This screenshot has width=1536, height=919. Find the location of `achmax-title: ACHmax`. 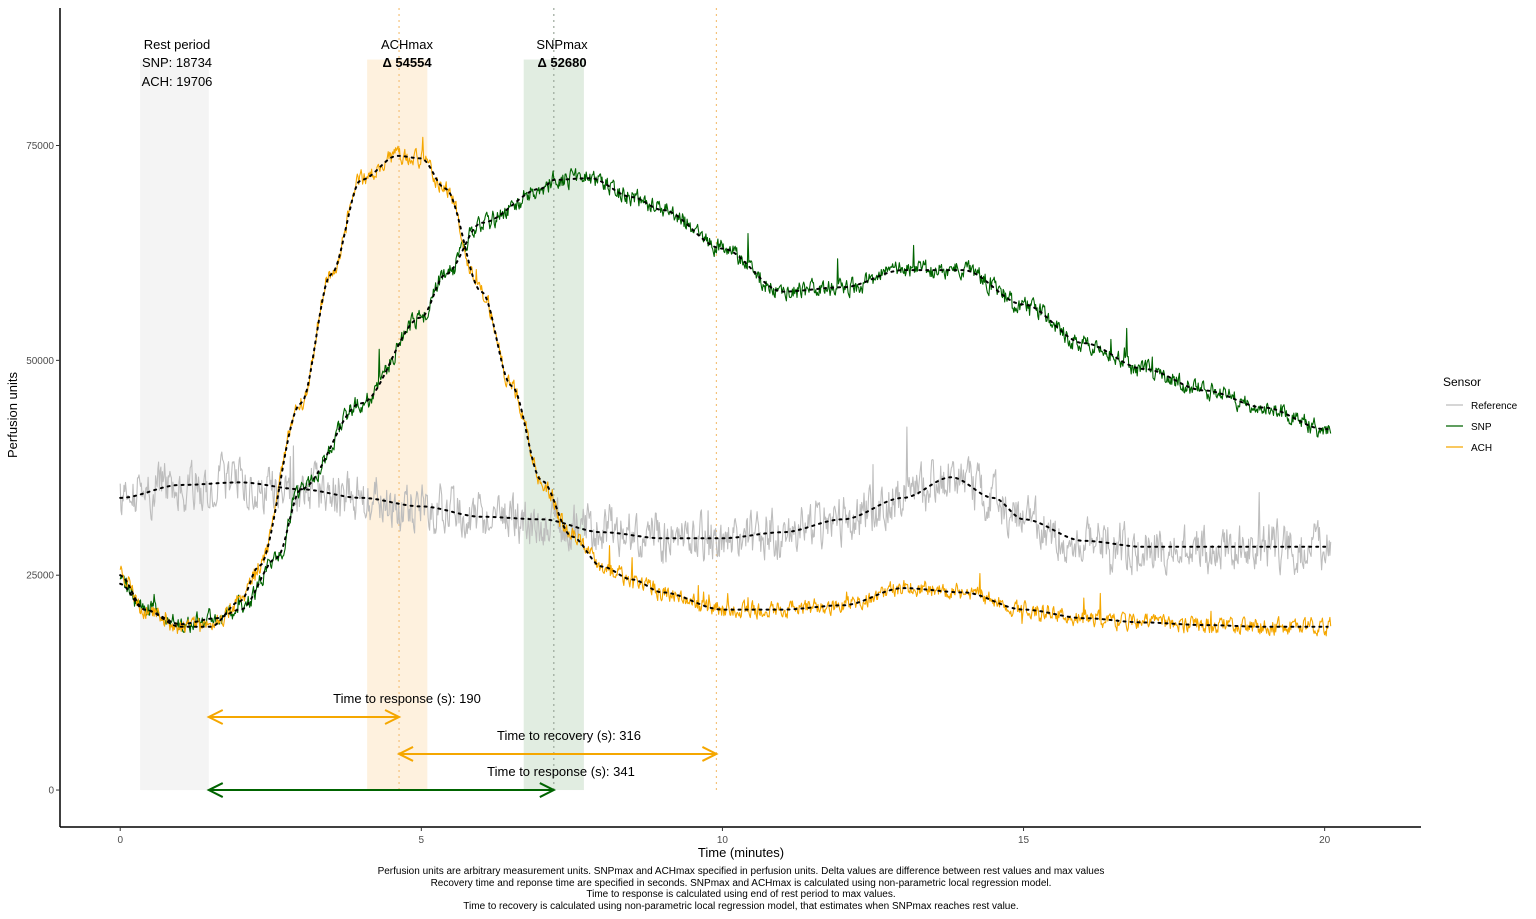

achmax-title: ACHmax is located at coordinates (407, 44).